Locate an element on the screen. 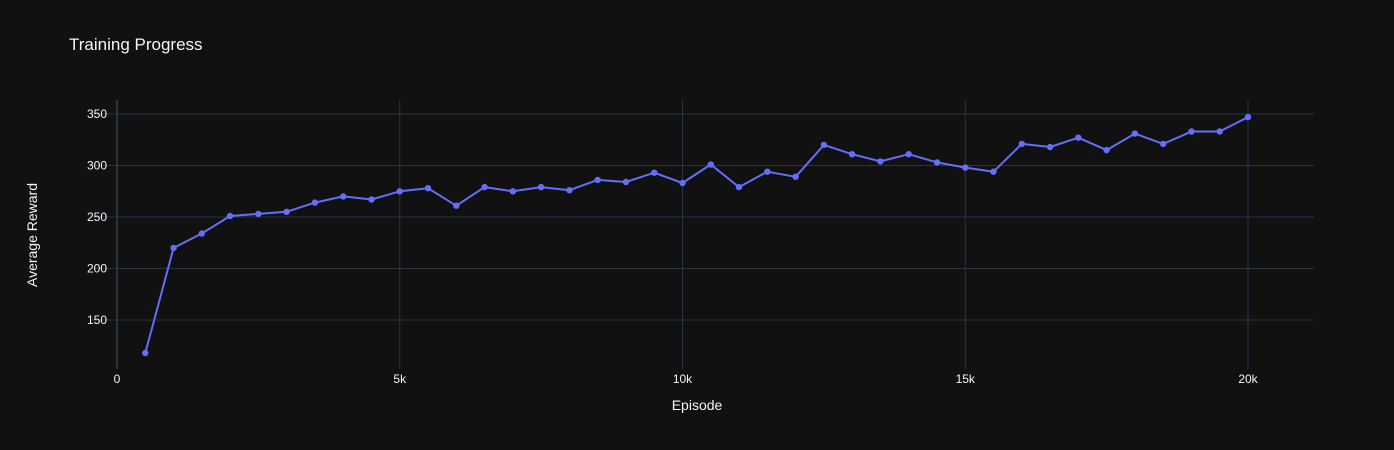  x-axis-title: Episode is located at coordinates (697, 405).